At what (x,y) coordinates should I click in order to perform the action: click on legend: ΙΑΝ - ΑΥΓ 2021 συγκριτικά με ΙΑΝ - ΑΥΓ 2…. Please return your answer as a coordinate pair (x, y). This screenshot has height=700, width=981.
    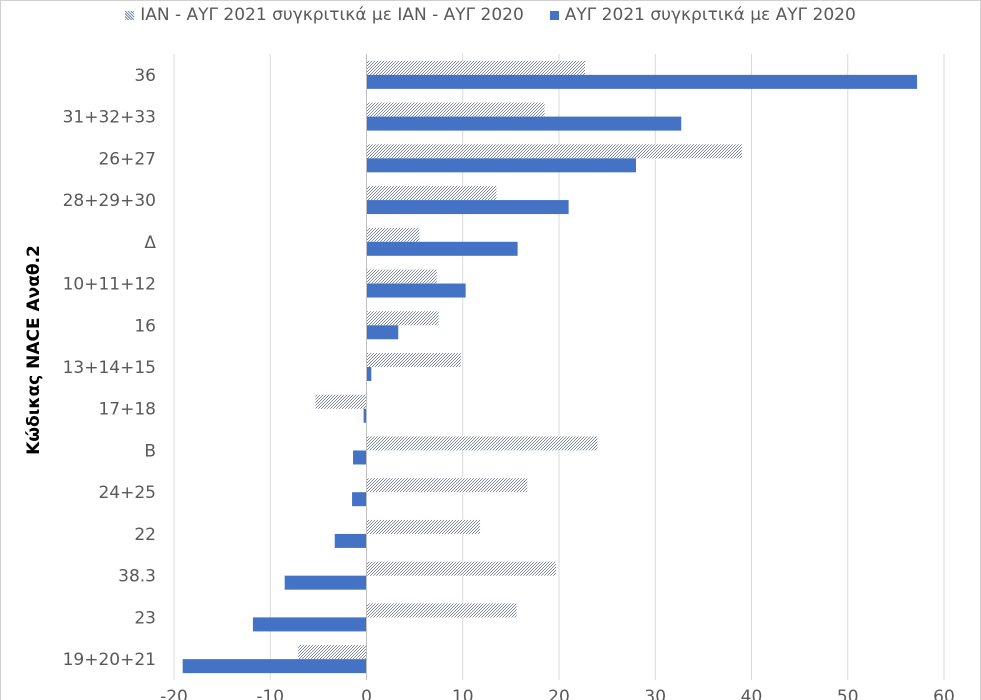
    Looking at the image, I should click on (490, 15).